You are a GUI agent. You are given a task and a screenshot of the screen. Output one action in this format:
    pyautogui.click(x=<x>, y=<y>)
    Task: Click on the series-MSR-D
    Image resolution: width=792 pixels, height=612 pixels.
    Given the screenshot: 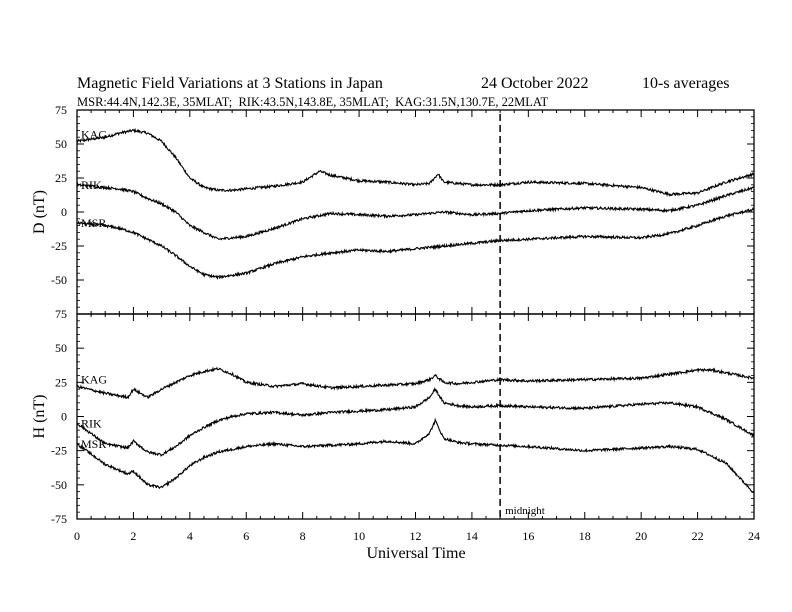 What is the action you would take?
    pyautogui.click(x=415, y=244)
    